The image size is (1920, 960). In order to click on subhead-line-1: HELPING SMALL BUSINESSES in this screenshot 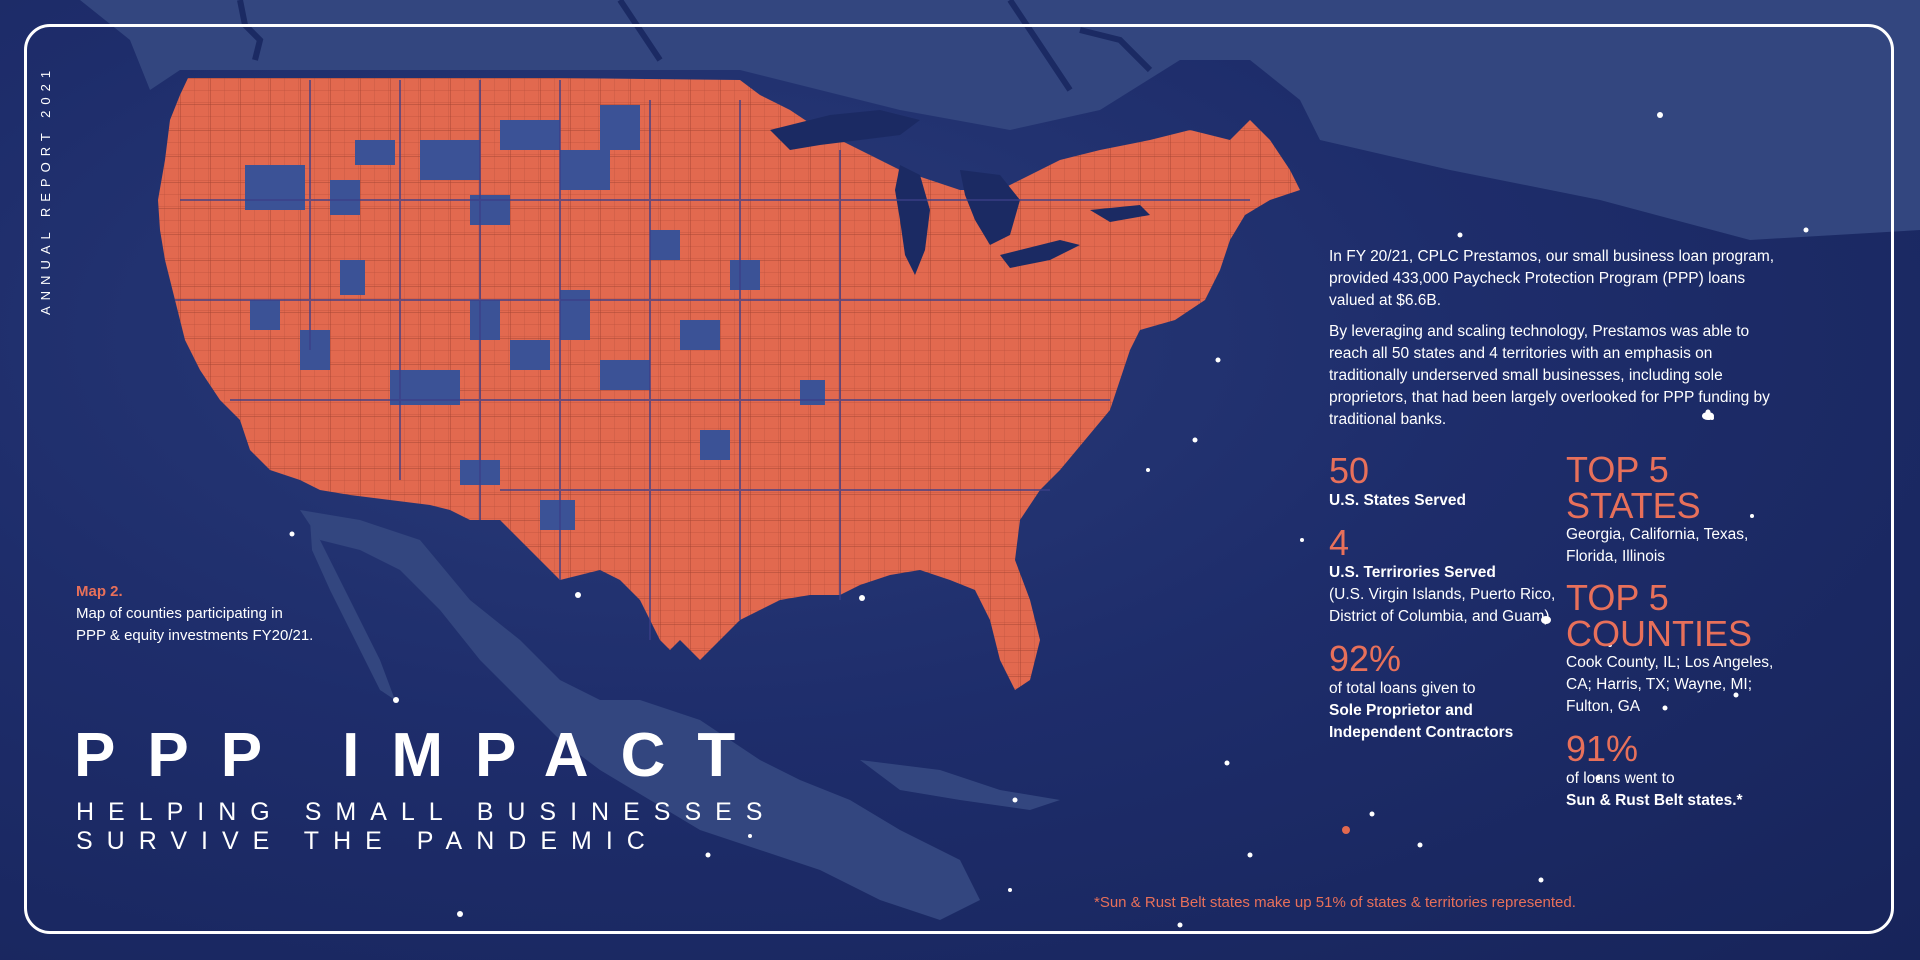, I will do `click(426, 812)`.